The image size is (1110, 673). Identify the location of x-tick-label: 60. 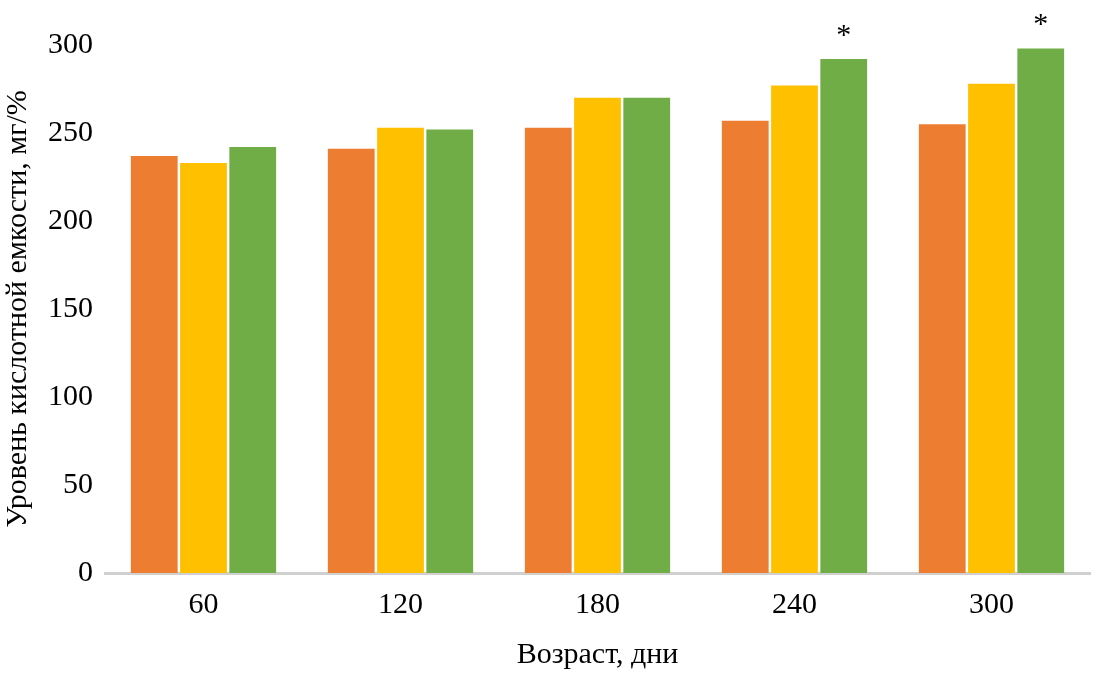
(203, 602).